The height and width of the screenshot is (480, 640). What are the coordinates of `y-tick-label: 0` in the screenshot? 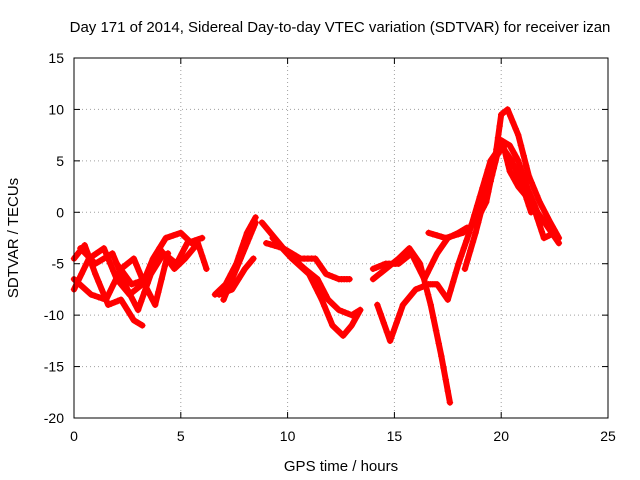 It's located at (60, 212).